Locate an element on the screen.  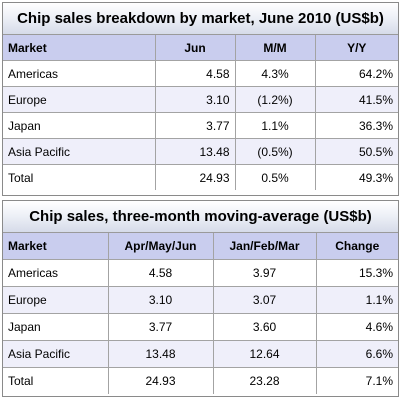
apr-may-jun-cell: 24.93 is located at coordinates (160, 380).